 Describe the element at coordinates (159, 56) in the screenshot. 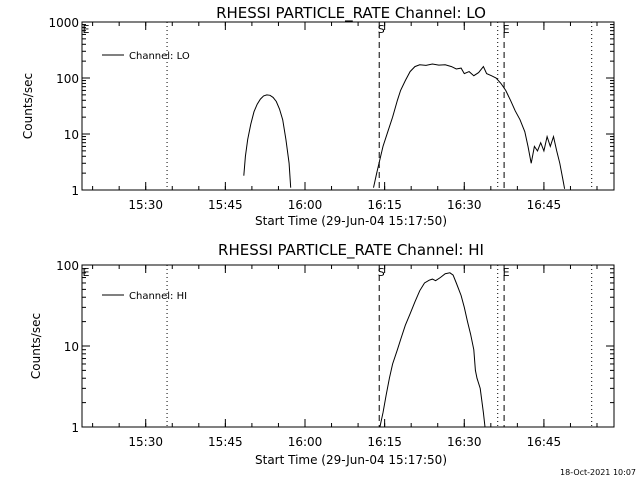

I see `legend-label: Channel: LO` at that location.